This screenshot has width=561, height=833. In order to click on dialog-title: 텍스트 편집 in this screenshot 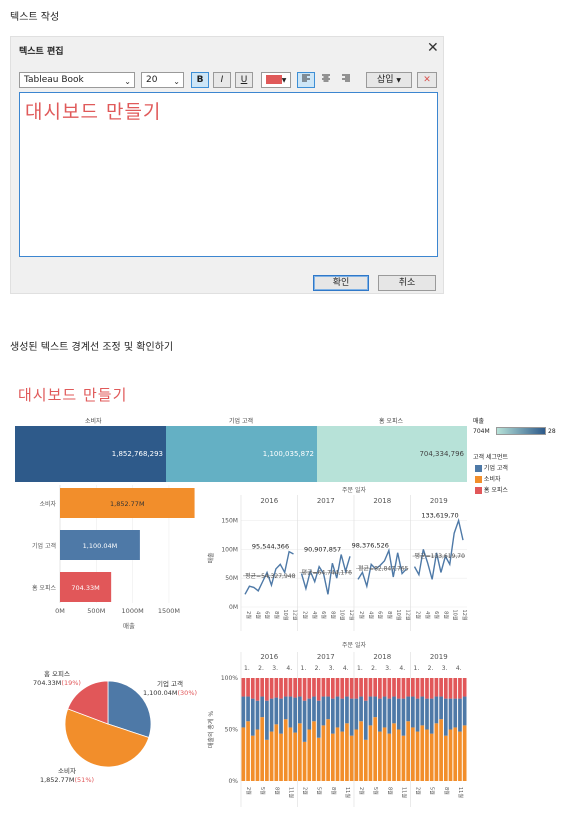, I will do `click(41, 52)`.